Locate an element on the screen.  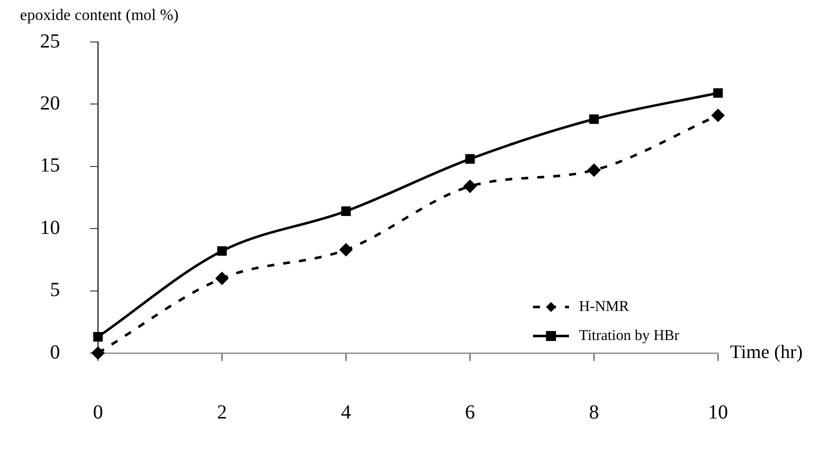
x-tick-label: 6 is located at coordinates (470, 412).